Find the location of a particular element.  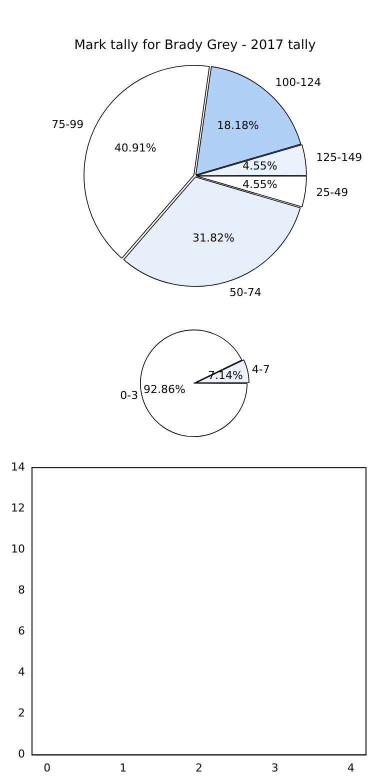

y-tick-label: 2 is located at coordinates (21, 713).